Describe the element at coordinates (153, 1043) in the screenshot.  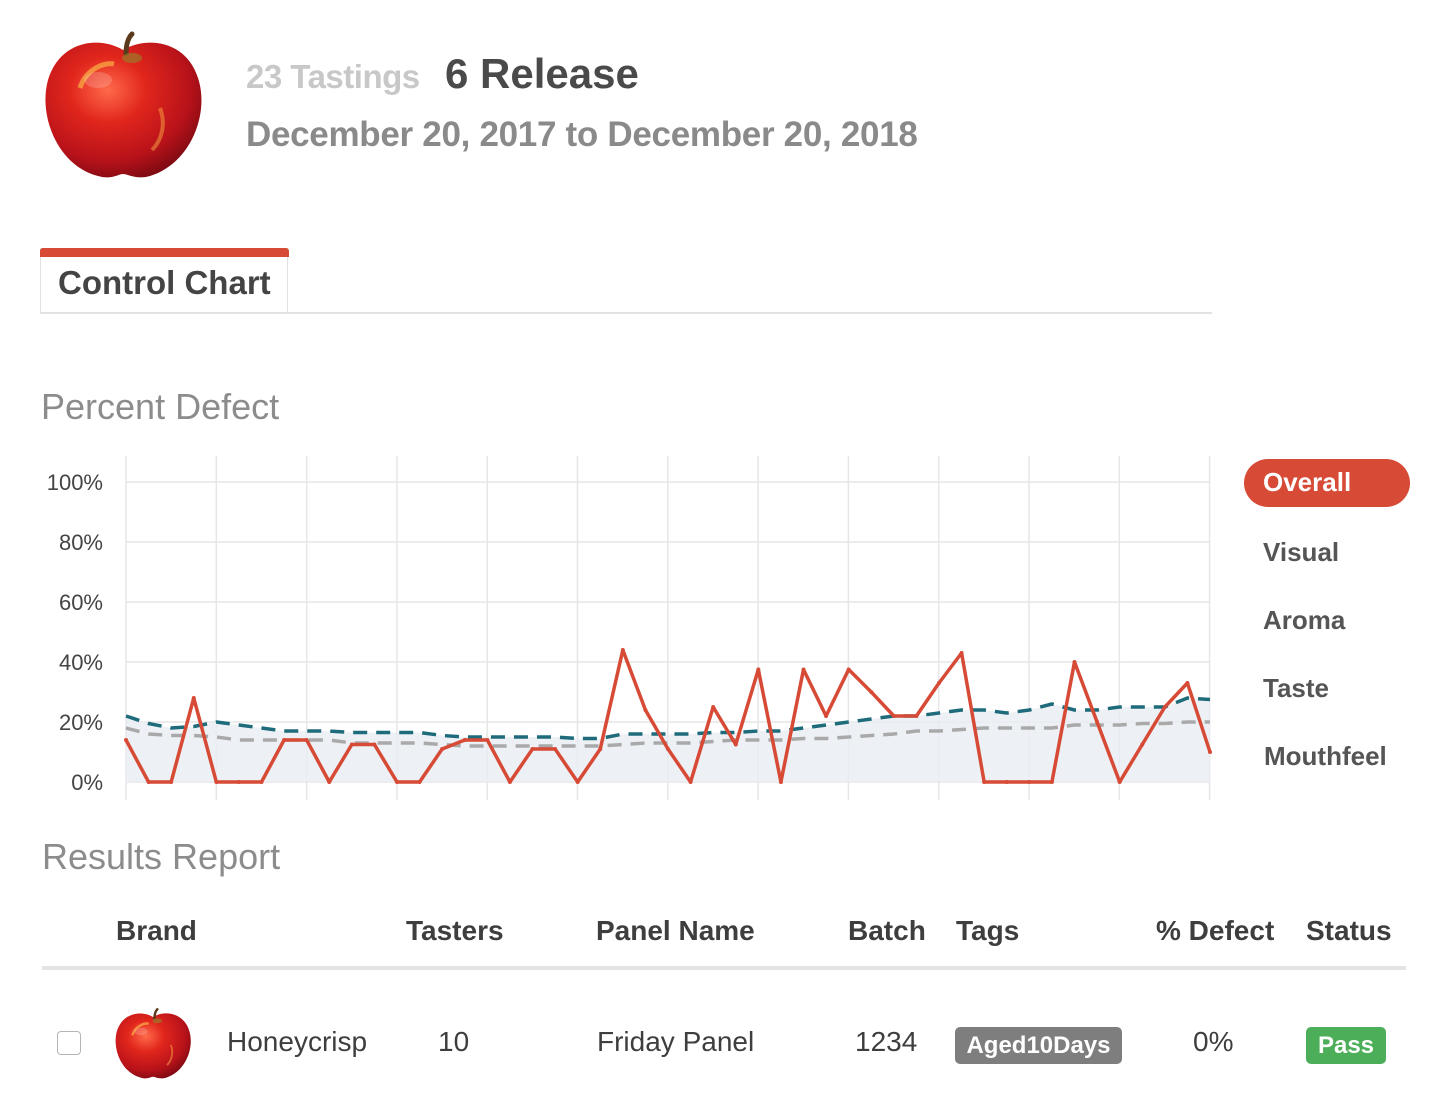
I see `brand-apple-image` at that location.